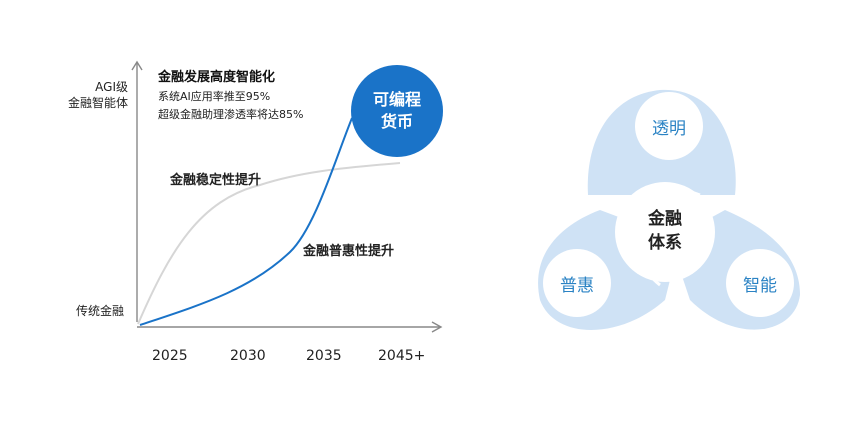 Image resolution: width=849 pixels, height=426 pixels. Describe the element at coordinates (97, 103) in the screenshot. I see `y-axis-top-label-line2: 金融智能体` at that location.